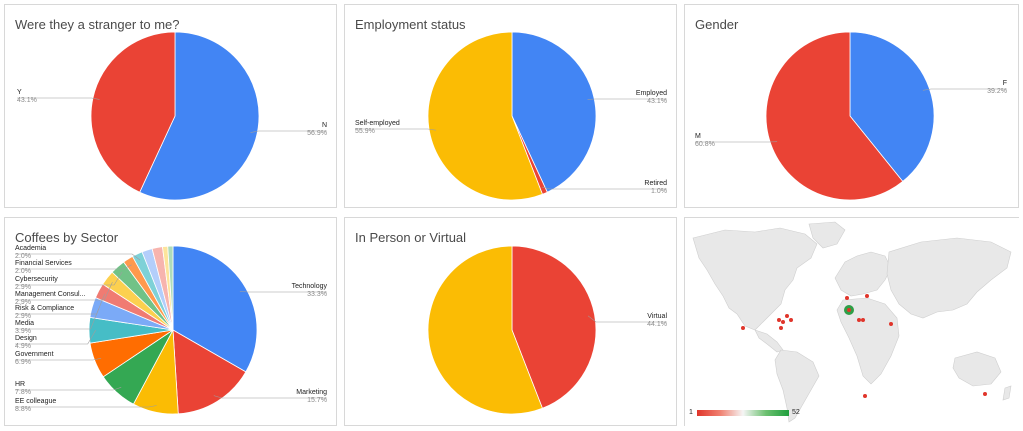 The width and height of the screenshot is (1023, 431). I want to click on slice-label: Employed, so click(651, 93).